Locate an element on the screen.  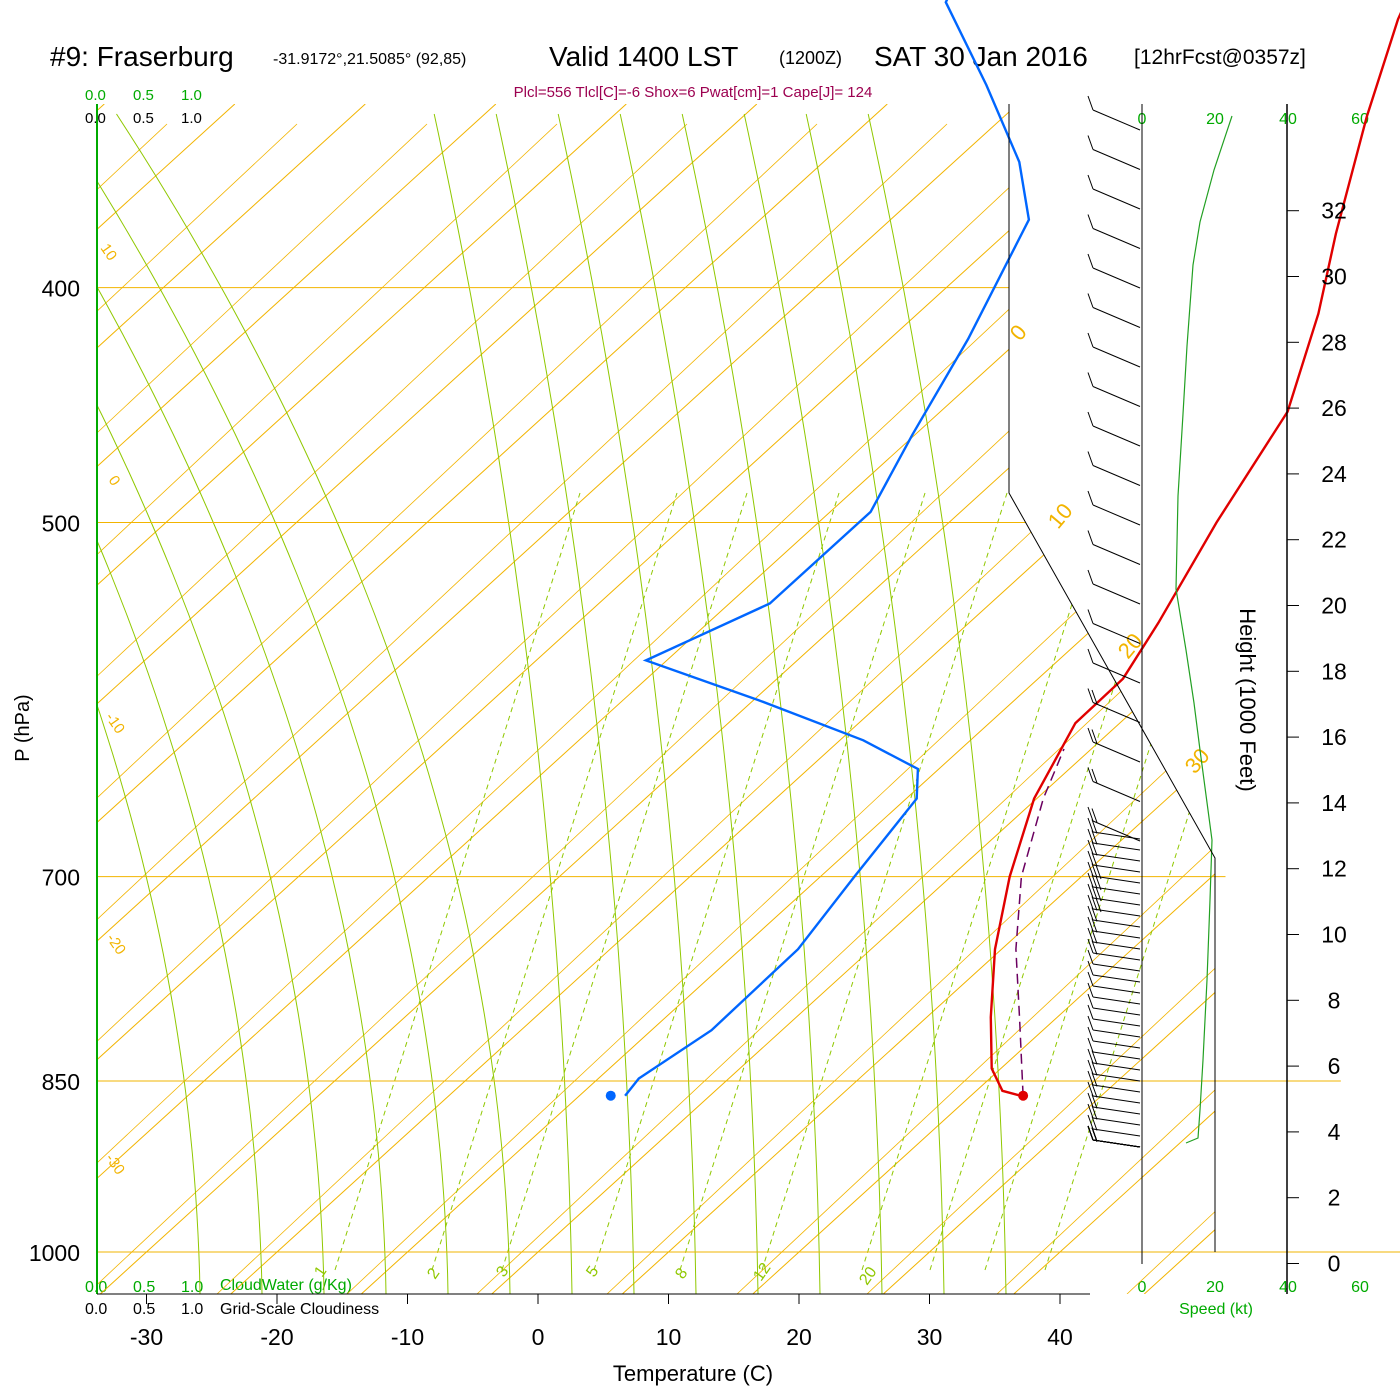
x-tick-label: 10 is located at coordinates (669, 1337).